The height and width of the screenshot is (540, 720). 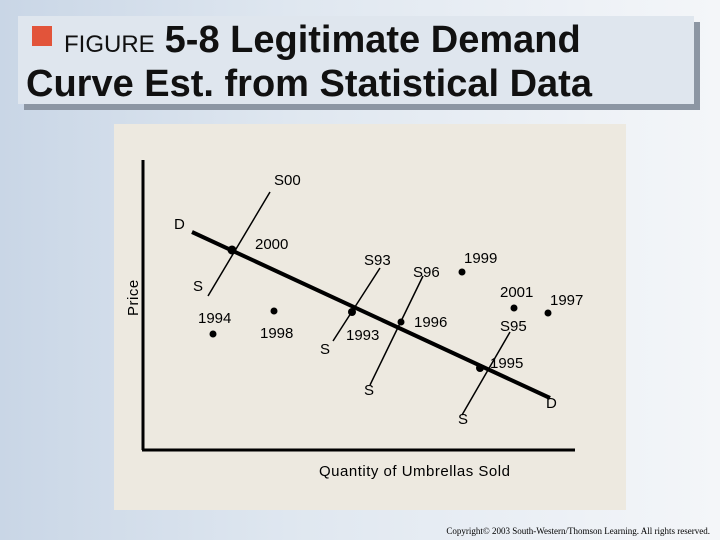 I want to click on supply-label-s-1993: S, so click(x=325, y=349).